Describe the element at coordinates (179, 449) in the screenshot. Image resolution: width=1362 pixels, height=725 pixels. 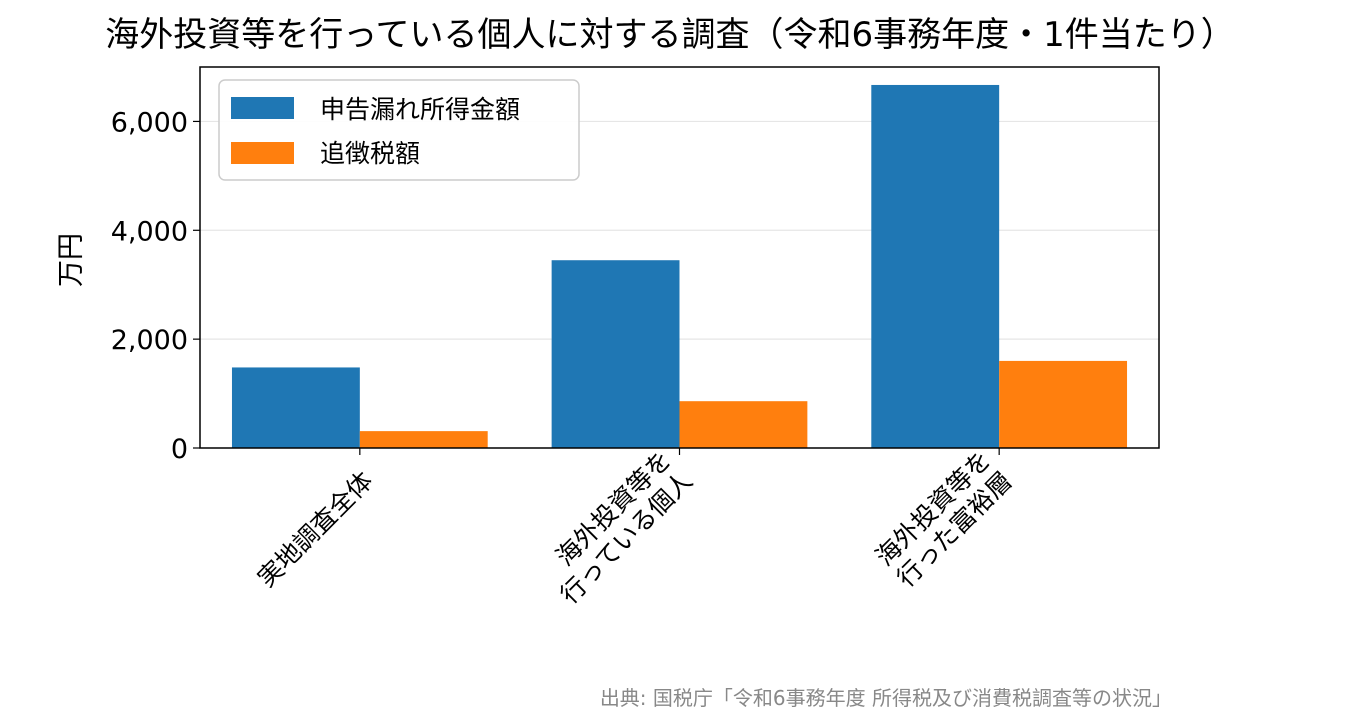
I see `y-tick-label: 0` at that location.